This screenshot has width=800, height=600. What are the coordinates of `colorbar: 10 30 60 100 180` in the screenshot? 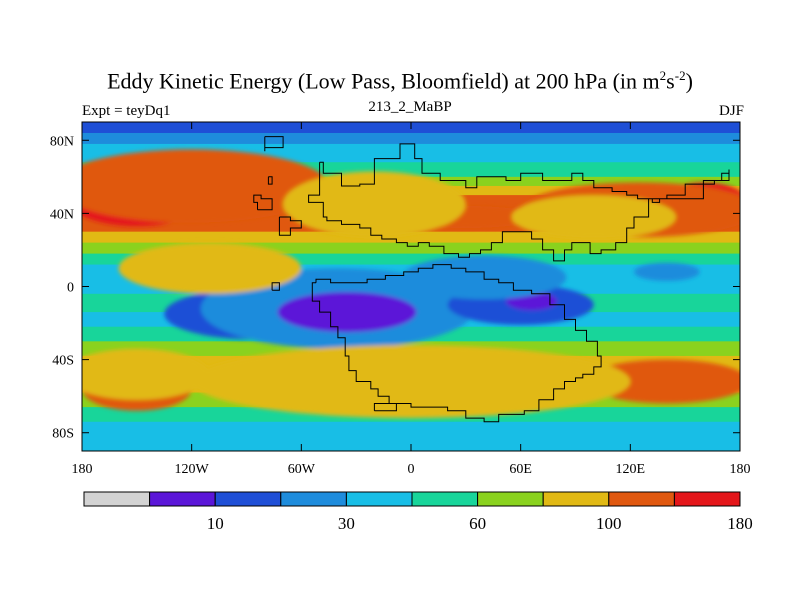 It's located at (418, 512).